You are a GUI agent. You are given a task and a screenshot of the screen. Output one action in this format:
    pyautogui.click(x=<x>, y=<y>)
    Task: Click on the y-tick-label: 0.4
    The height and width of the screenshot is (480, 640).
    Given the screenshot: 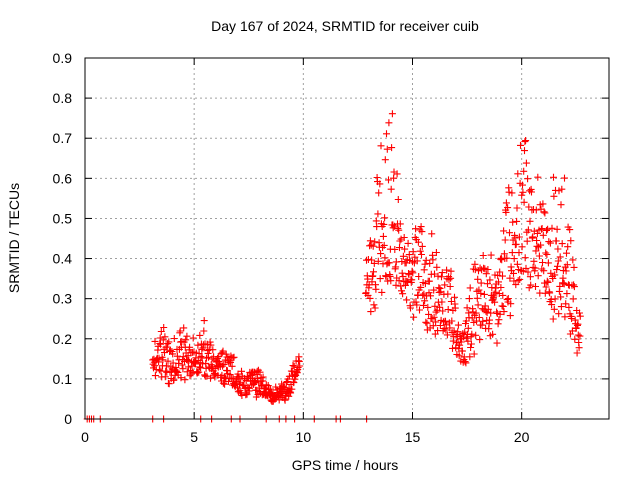 What is the action you would take?
    pyautogui.click(x=63, y=259)
    